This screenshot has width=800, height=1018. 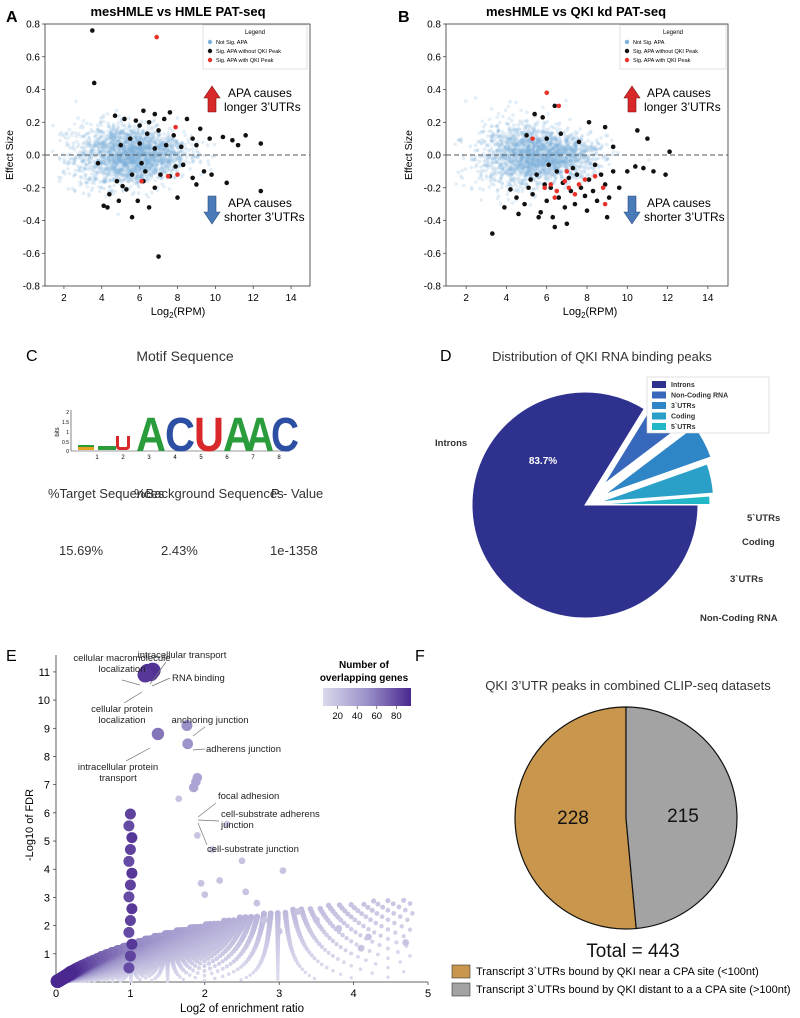 What do you see at coordinates (210, 51) in the screenshot?
I see `legend-marker-sig-no-qki` at bounding box center [210, 51].